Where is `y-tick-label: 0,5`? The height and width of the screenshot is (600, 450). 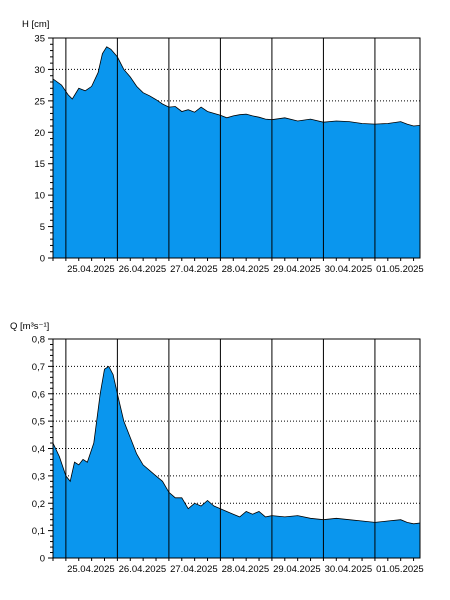
y-tick-label: 0,5 is located at coordinates (38, 422).